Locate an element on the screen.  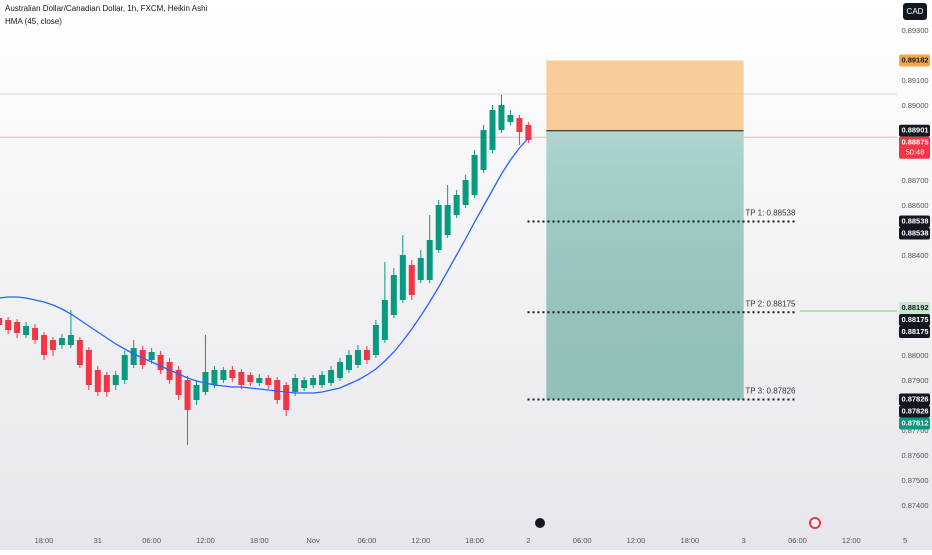
price-tag-label: 0.88901 is located at coordinates (914, 130).